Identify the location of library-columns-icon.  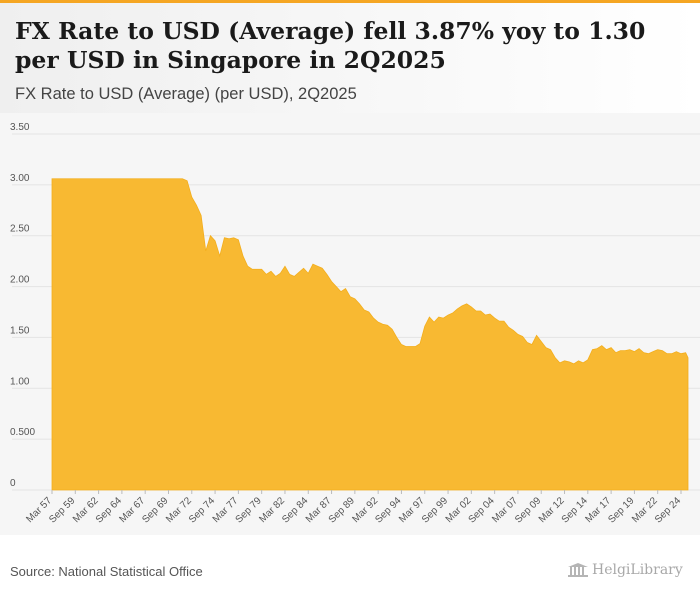
(578, 570).